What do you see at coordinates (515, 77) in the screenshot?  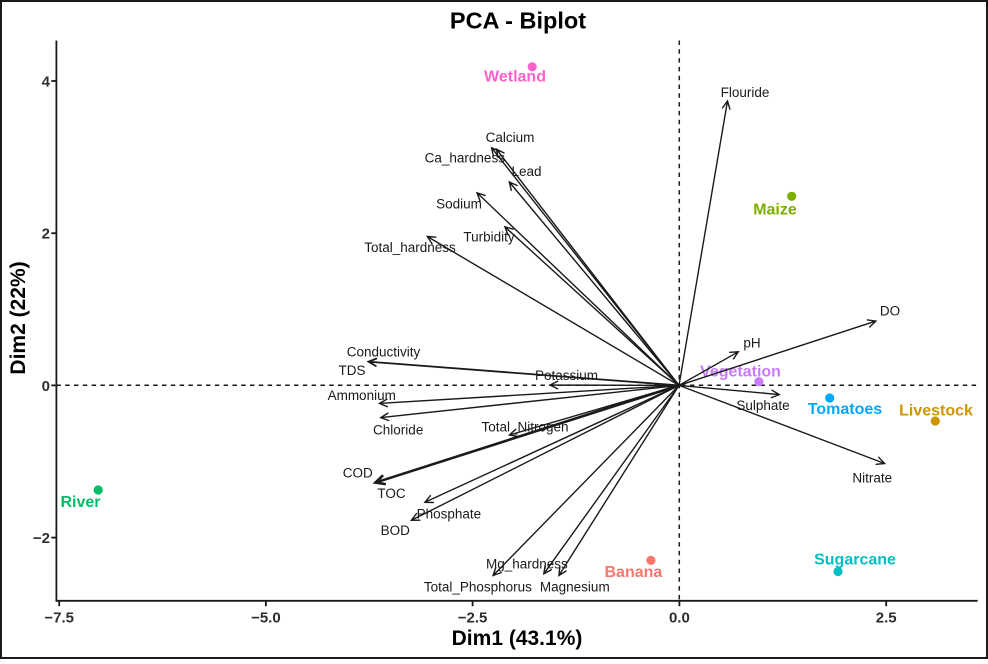 I see `svg-text: Wetland` at bounding box center [515, 77].